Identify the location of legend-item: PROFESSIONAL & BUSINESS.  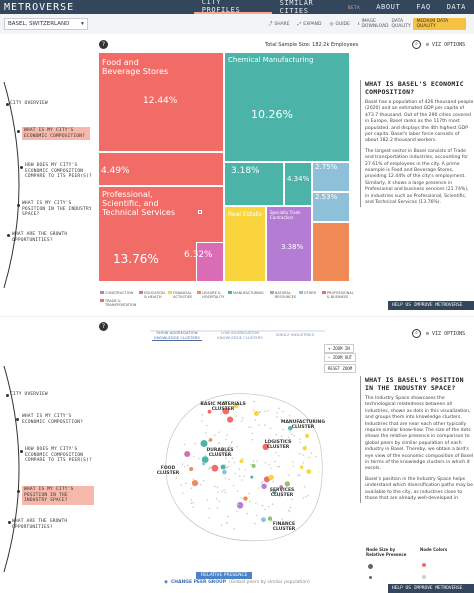
(337, 295).